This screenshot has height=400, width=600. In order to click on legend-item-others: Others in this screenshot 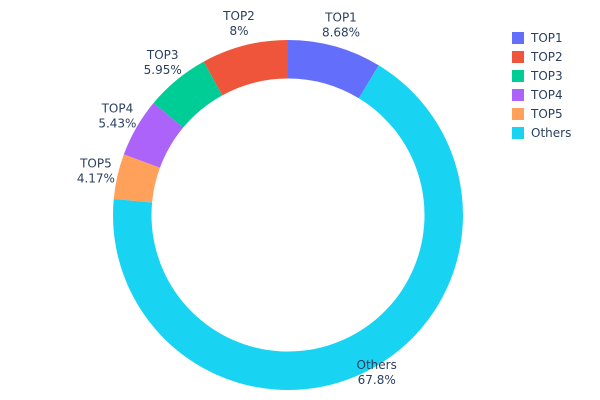, I will do `click(541, 133)`.